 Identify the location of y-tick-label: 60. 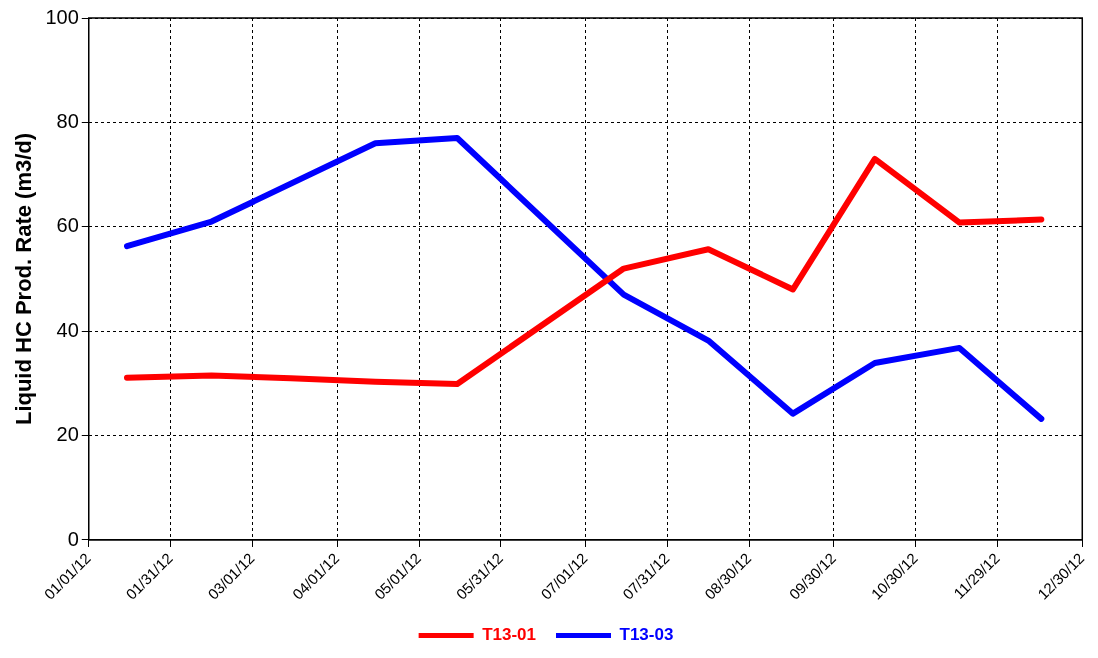
(67, 225).